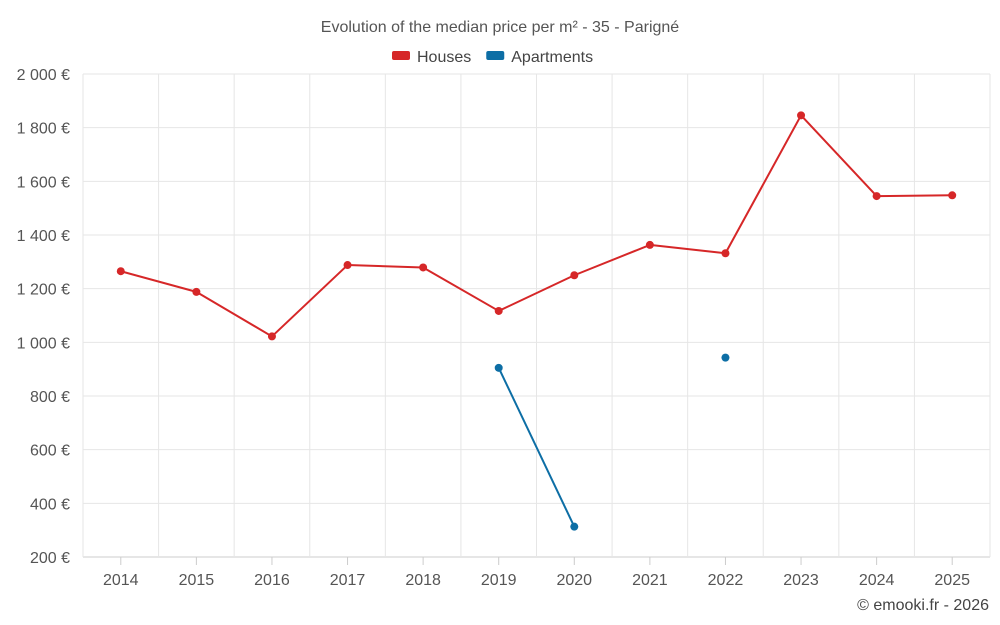 This screenshot has height=625, width=1000. I want to click on x-tick-label: 2020, so click(574, 580).